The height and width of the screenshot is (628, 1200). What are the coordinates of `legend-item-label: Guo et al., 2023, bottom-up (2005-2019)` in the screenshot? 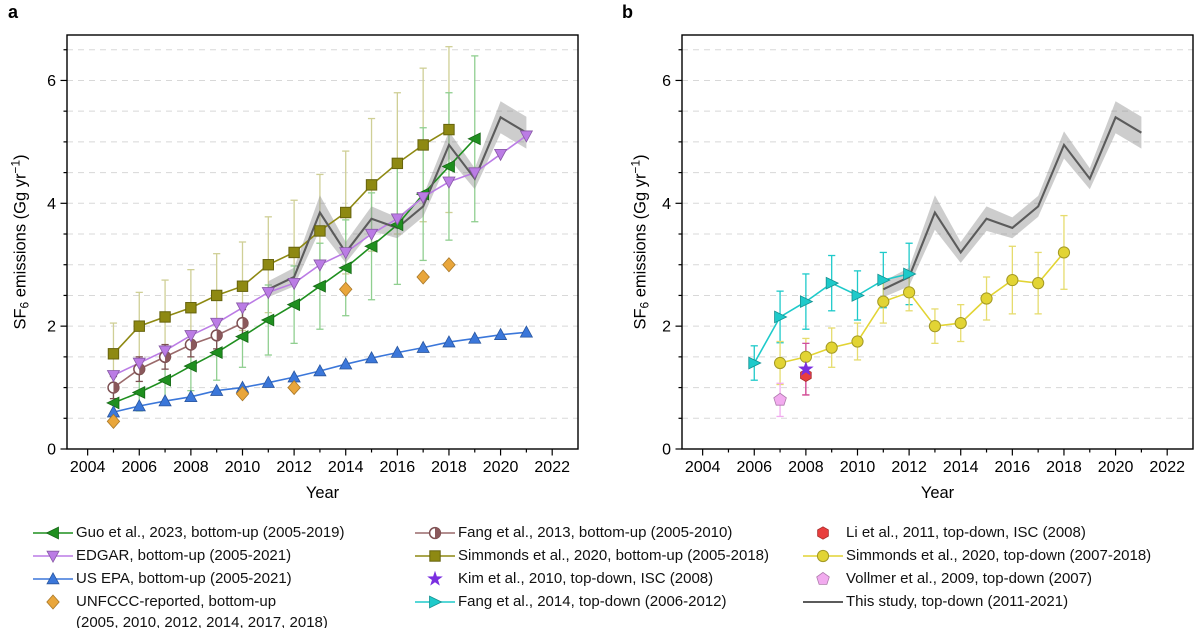 It's located at (210, 532).